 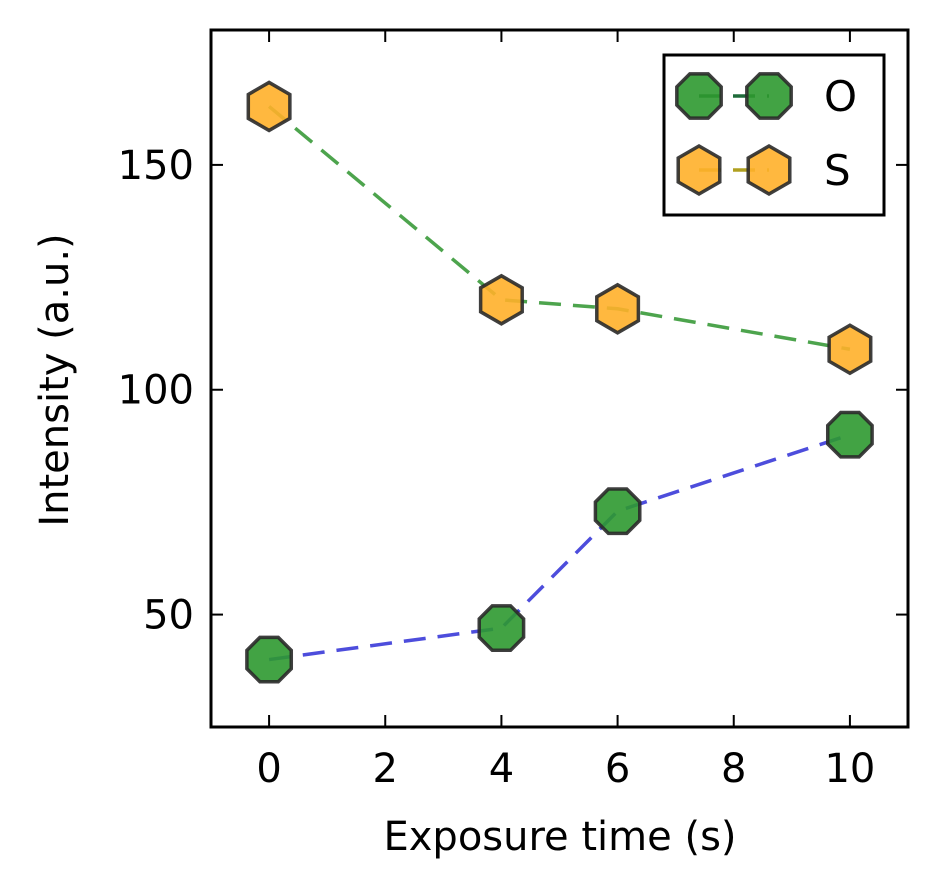 I want to click on y-tick-label: 150, so click(x=156, y=166).